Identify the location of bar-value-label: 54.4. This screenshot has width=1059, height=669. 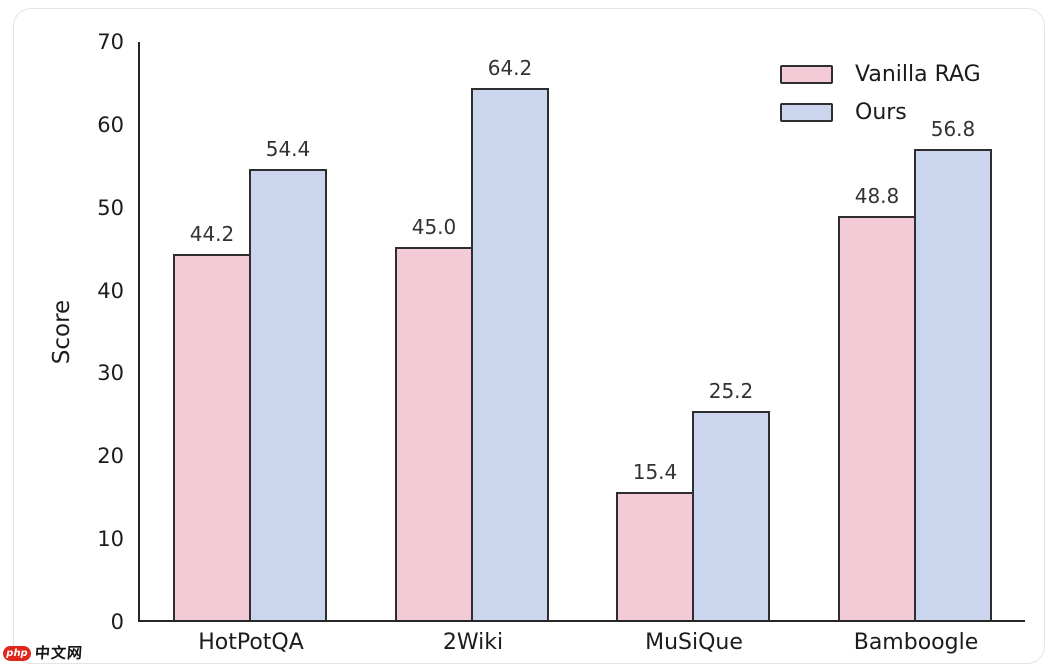
(288, 149).